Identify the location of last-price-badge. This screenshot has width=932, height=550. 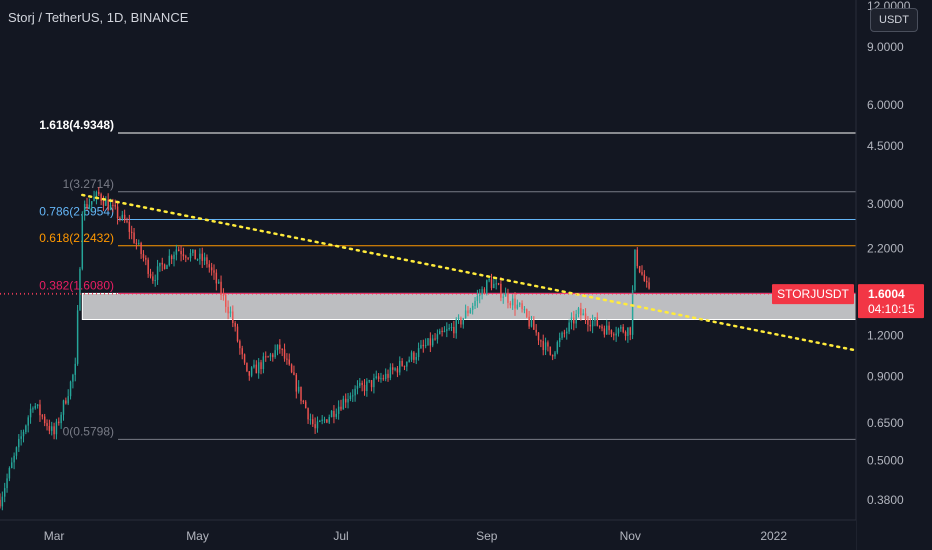
(891, 301).